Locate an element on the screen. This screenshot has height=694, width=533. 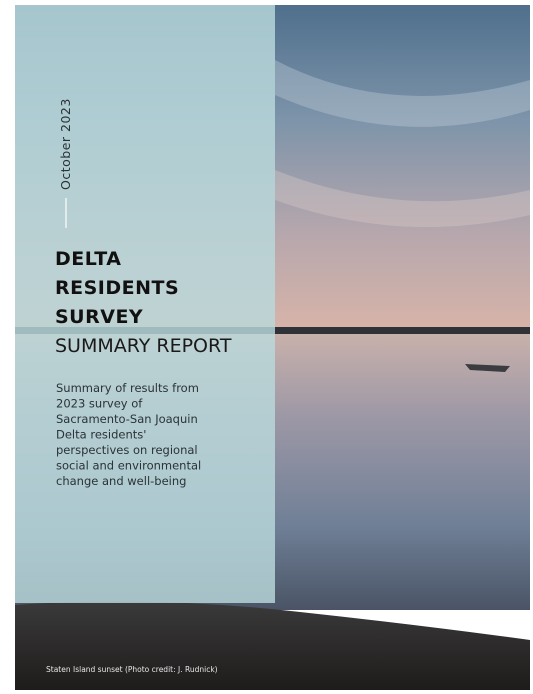
subtitle: SUMMARY REPORT is located at coordinates (143, 346).